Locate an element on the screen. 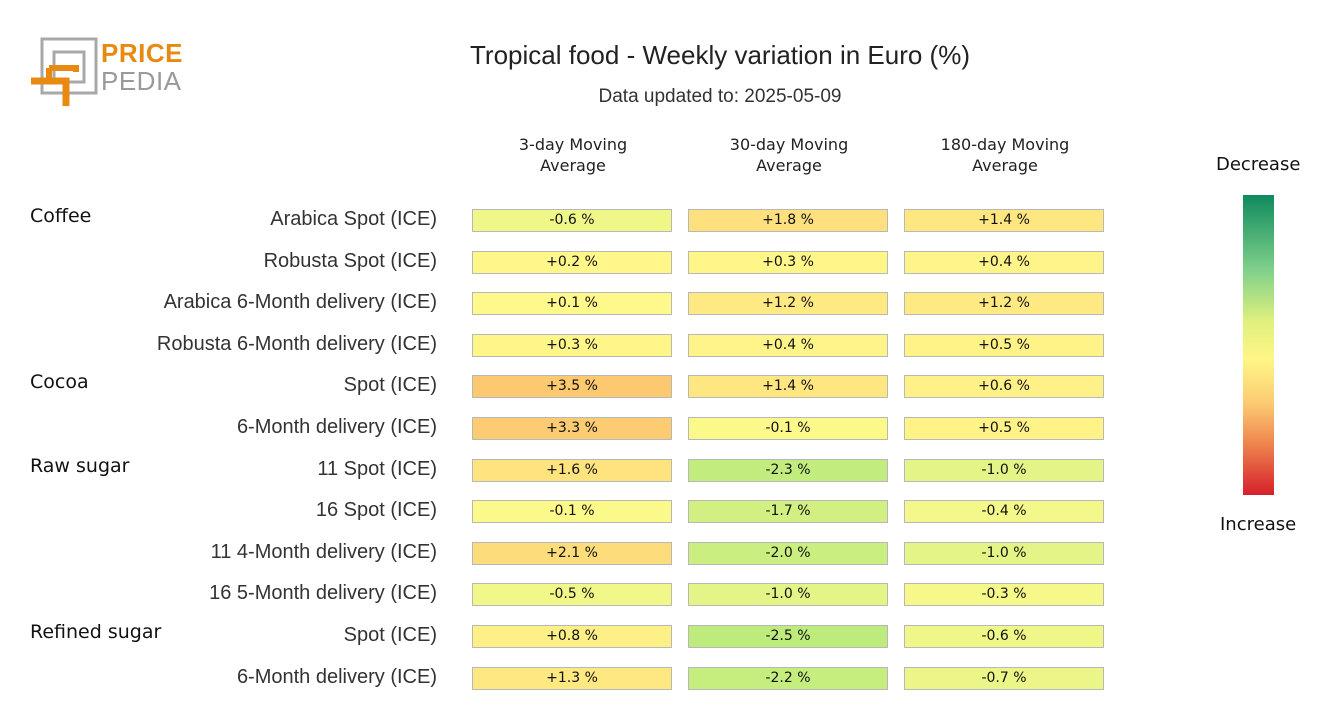 The image size is (1320, 720). logo-mark-icon is located at coordinates (64, 71).